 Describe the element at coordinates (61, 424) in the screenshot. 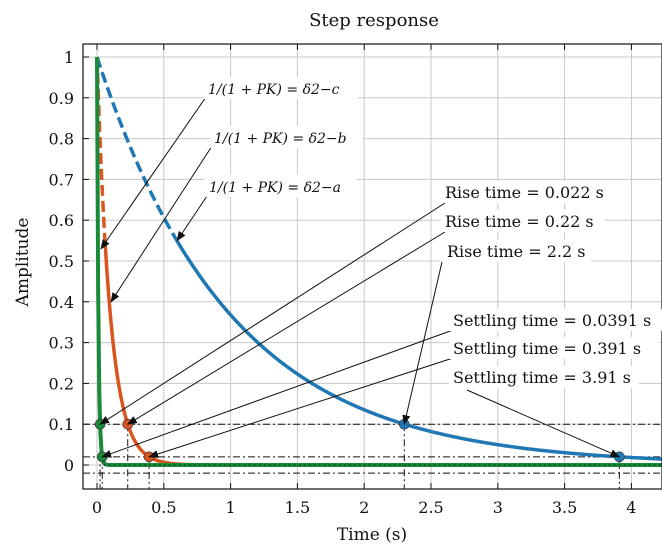

I see `y-tick-label: 0.1` at that location.